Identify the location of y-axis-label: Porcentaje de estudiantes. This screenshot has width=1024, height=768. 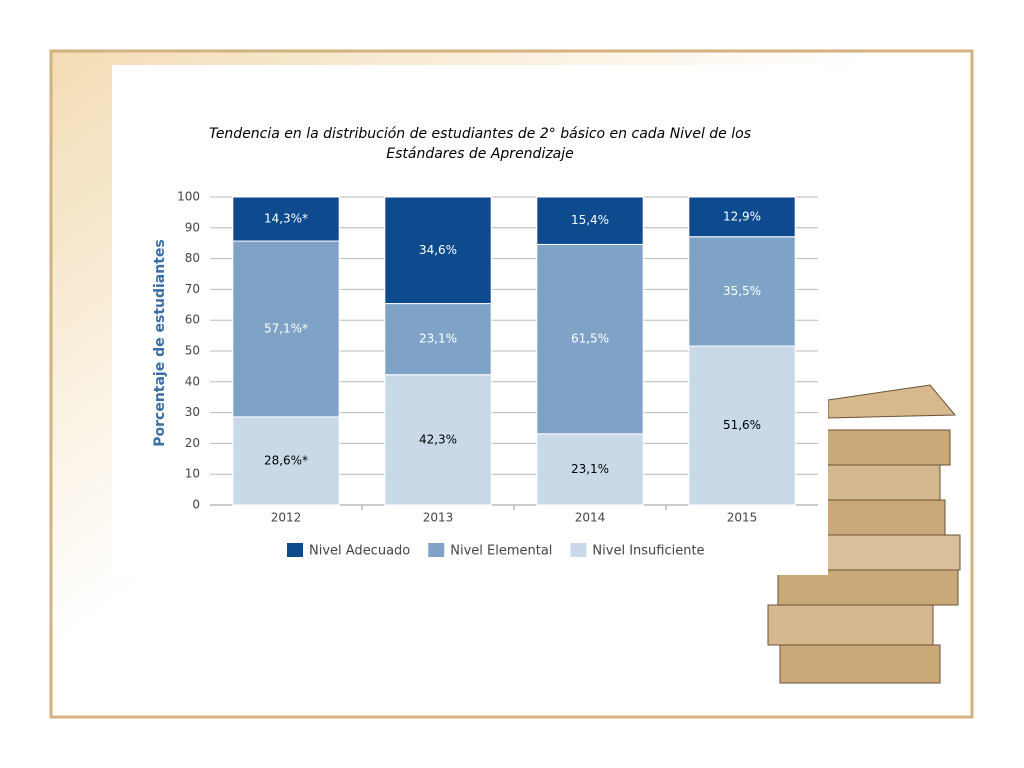
(160, 342).